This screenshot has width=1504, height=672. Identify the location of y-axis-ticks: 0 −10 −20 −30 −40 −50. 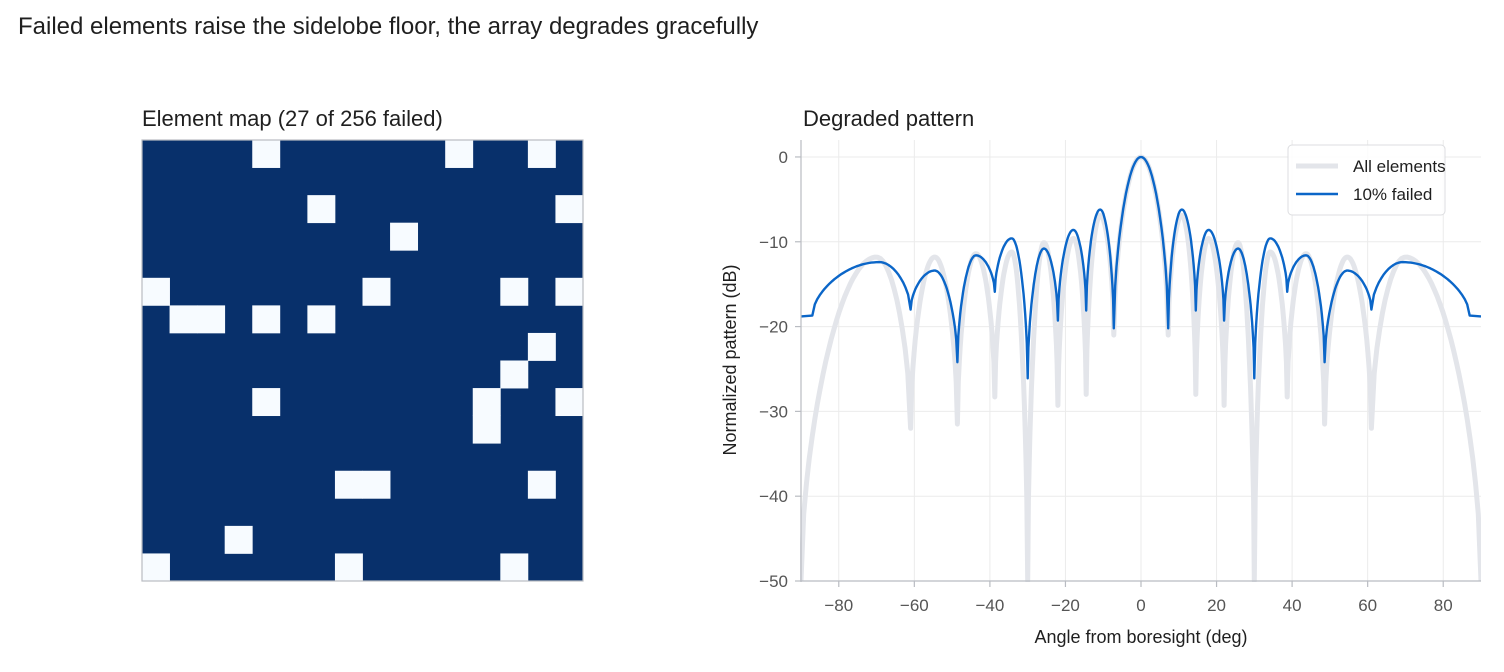
(780, 369).